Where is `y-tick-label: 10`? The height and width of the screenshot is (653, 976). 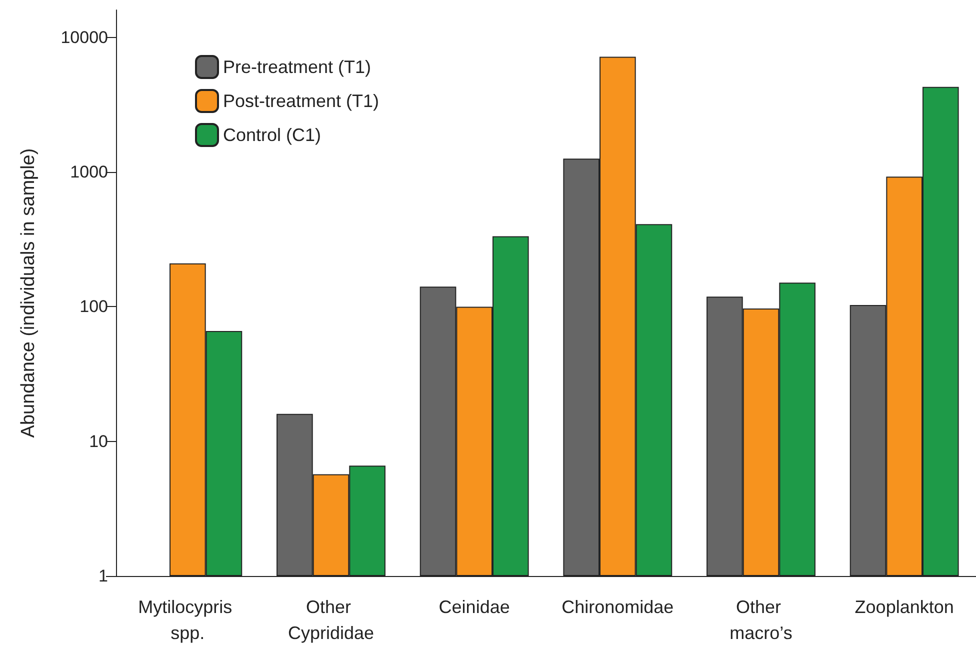
y-tick-label: 10 is located at coordinates (98, 441).